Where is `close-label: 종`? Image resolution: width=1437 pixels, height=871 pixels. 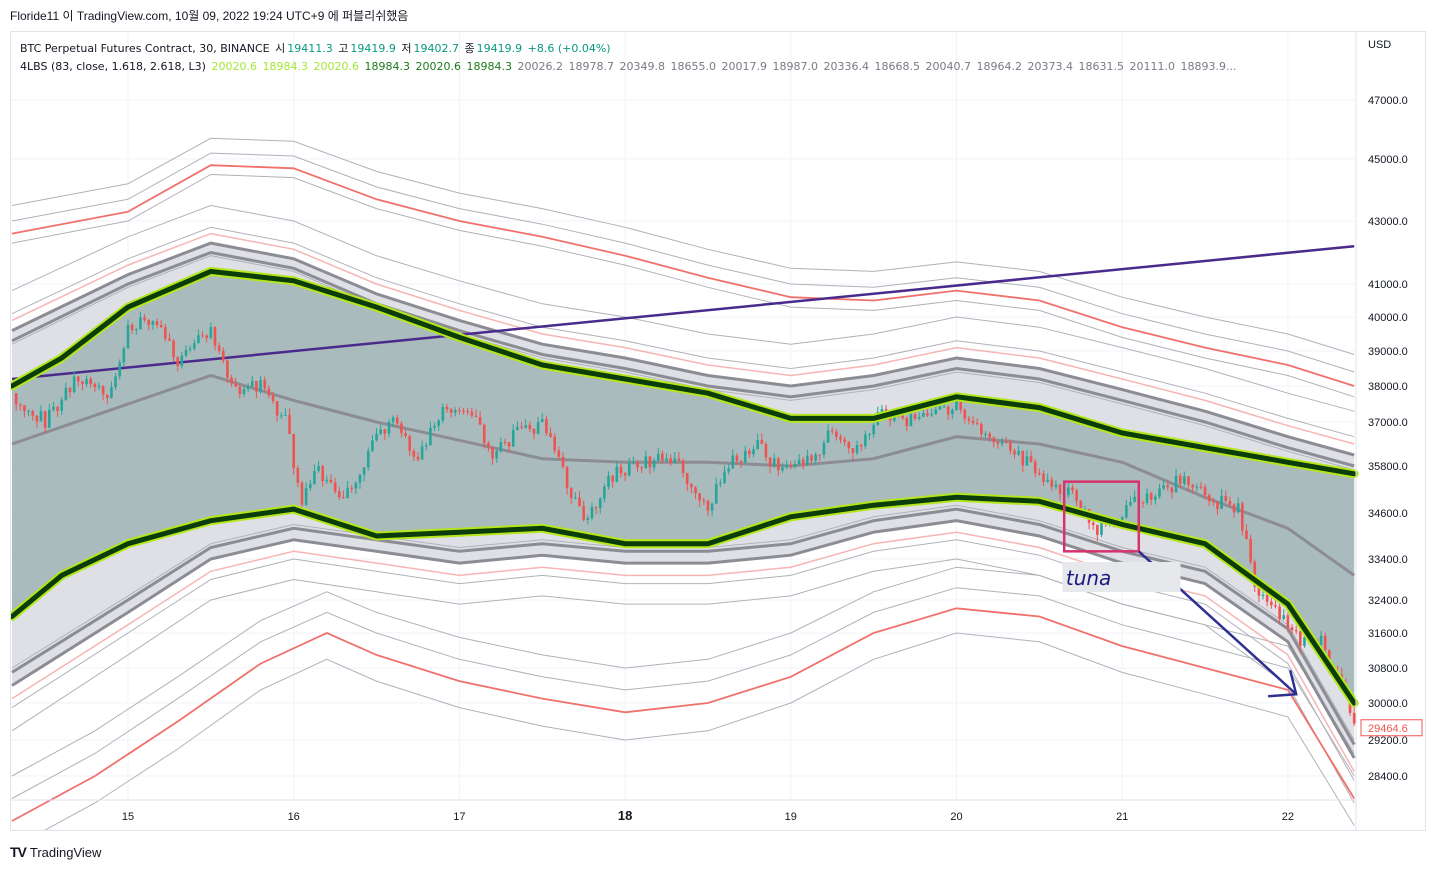
close-label: 종 is located at coordinates (469, 48).